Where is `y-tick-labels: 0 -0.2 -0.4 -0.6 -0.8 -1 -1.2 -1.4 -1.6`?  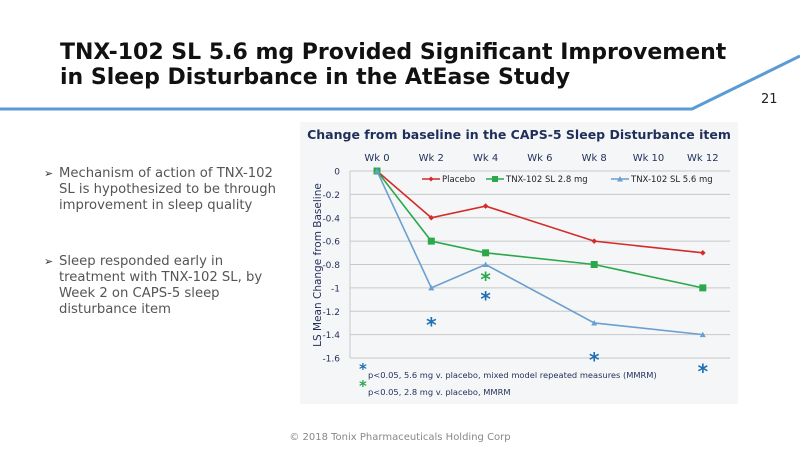
y-tick-labels: 0 -0.2 -0.4 -0.6 -0.8 -1 -1.2 -1.4 -1.6 is located at coordinates (331, 266).